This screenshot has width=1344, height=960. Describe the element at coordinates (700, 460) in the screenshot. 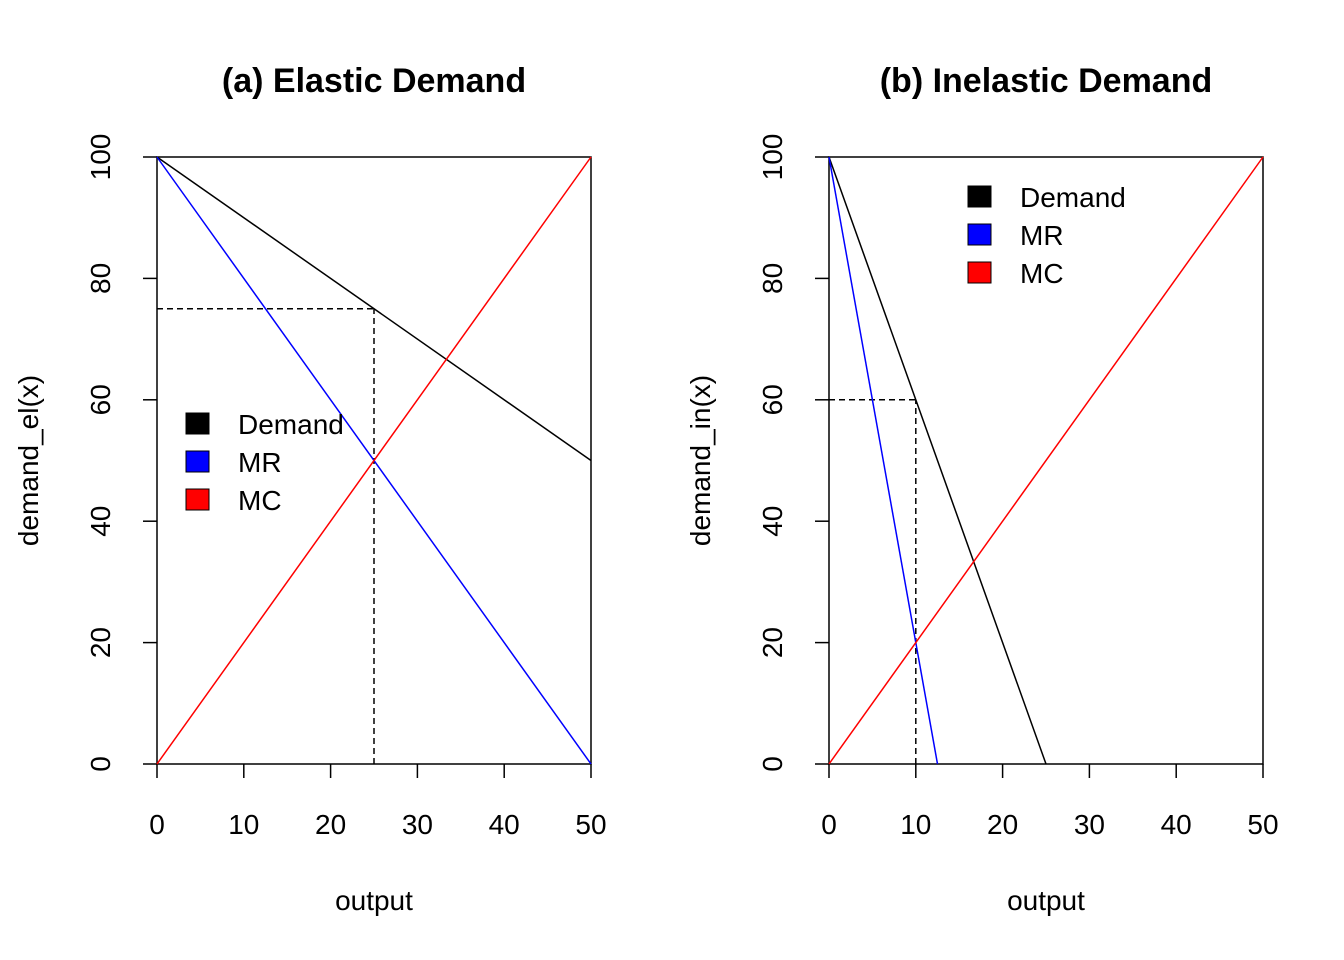

I see `y-axis-label: demand_in(x)` at that location.